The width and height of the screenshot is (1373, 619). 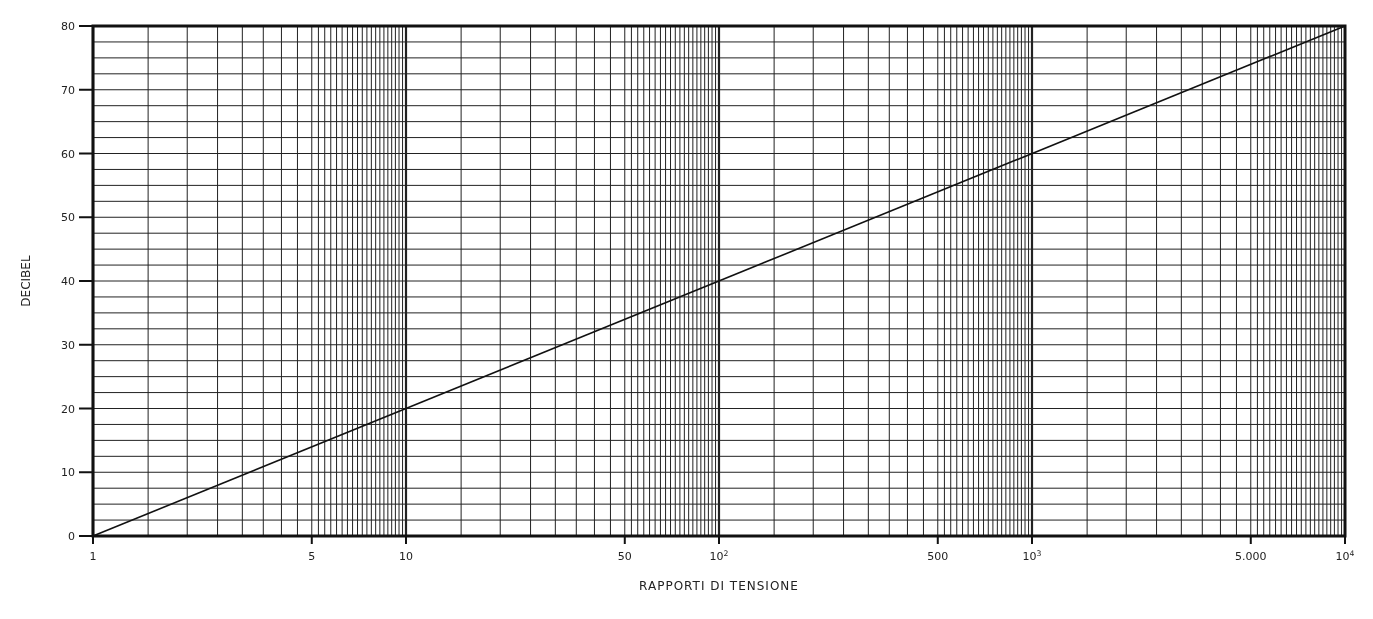 I want to click on y-tick-label: 10, so click(x=68, y=473).